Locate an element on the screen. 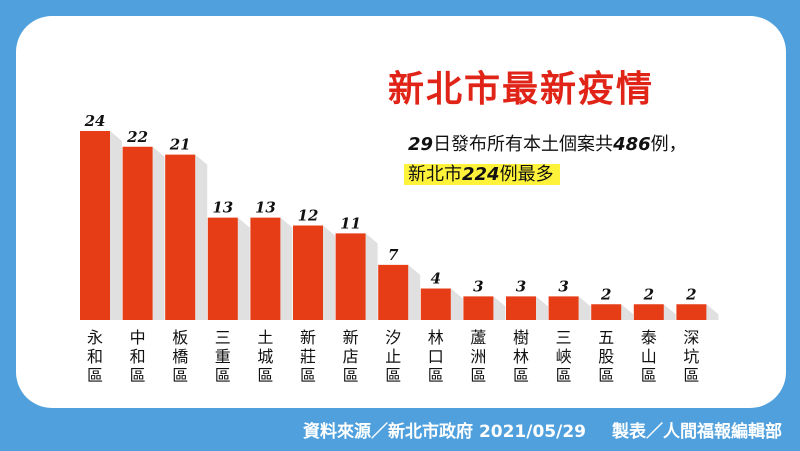 This screenshot has height=451, width=800. category-label: 三峽區 is located at coordinates (564, 356).